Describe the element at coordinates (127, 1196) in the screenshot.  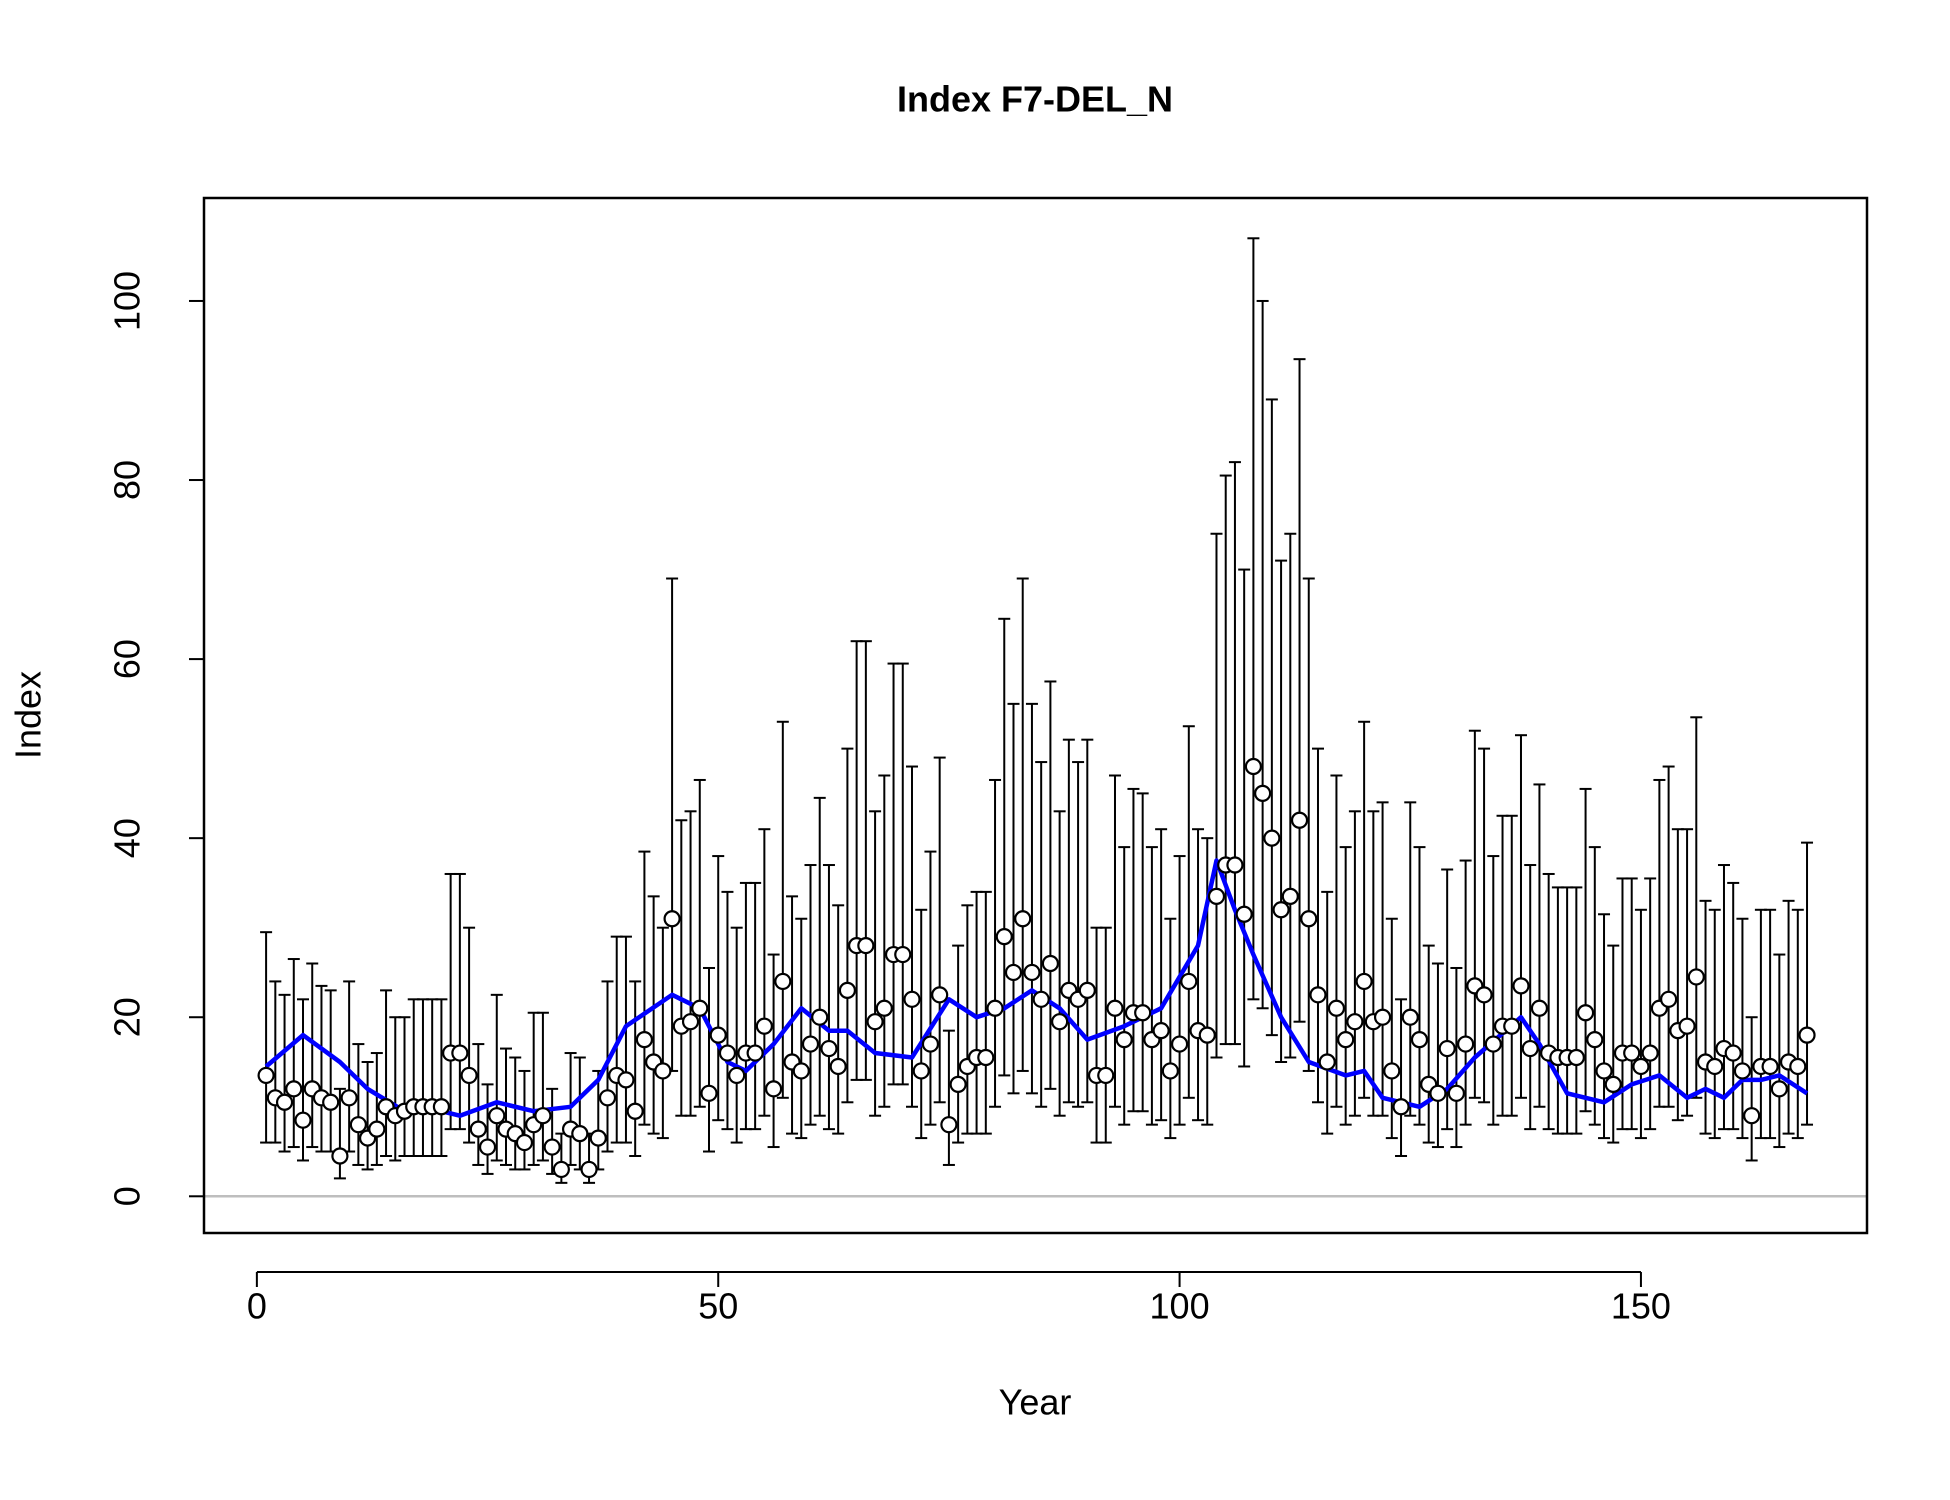
I see `y-tick-label: 0` at that location.